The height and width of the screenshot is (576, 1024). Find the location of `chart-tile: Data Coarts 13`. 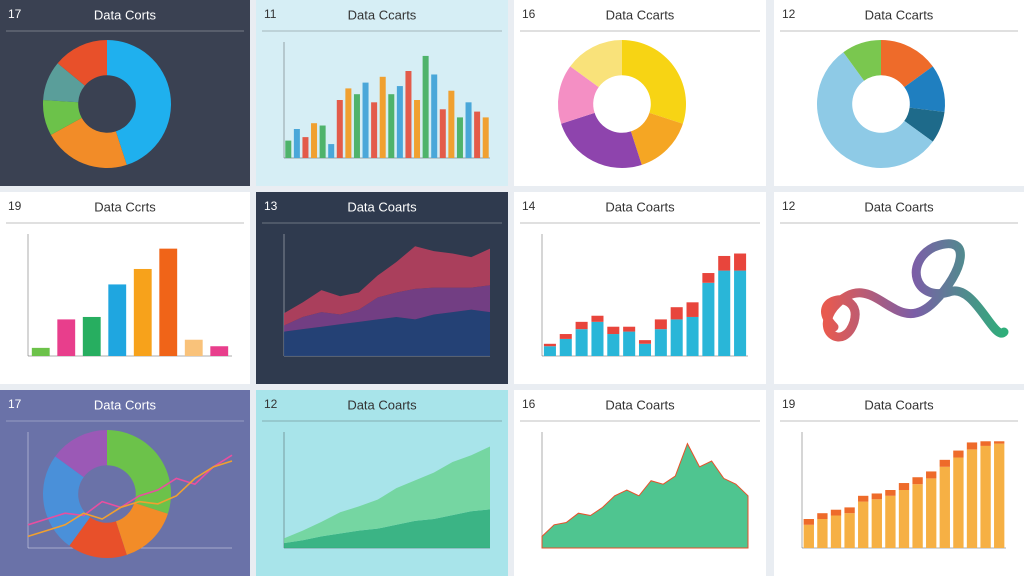

chart-tile: Data Coarts 13 is located at coordinates (382, 288).